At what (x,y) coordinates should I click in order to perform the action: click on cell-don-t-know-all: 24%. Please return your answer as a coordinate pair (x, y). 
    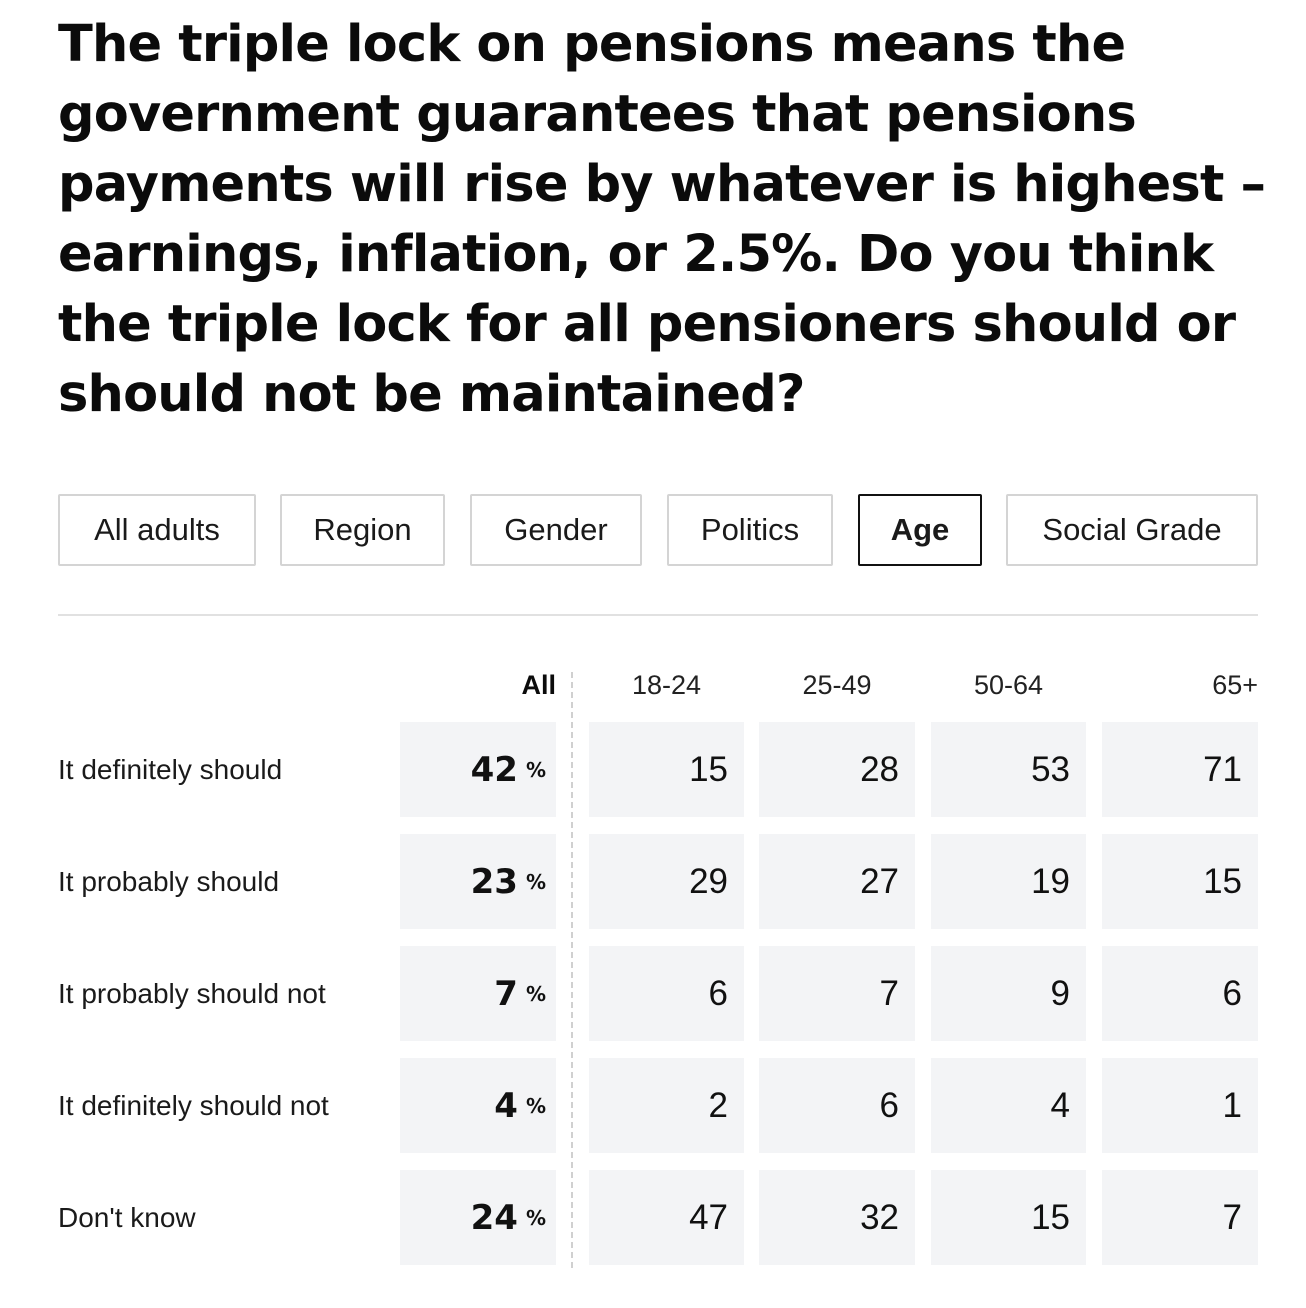
    Looking at the image, I should click on (478, 1217).